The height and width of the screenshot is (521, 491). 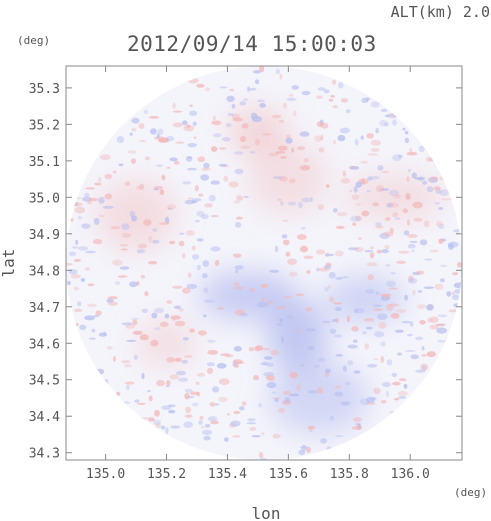 I want to click on y-tick-label: 34.9, so click(x=44, y=235).